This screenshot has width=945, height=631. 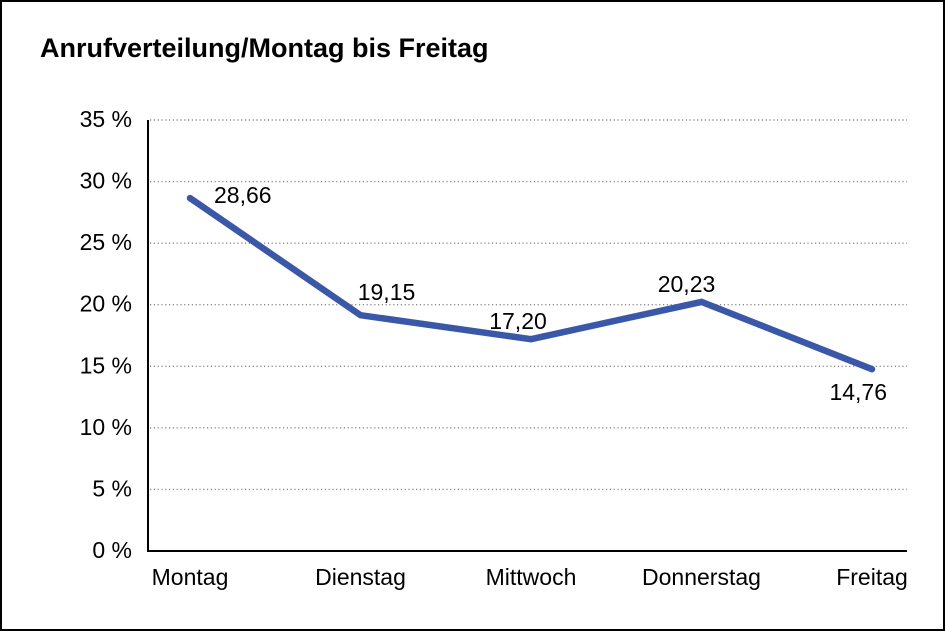 I want to click on data-point-label: 14,76, so click(x=858, y=392).